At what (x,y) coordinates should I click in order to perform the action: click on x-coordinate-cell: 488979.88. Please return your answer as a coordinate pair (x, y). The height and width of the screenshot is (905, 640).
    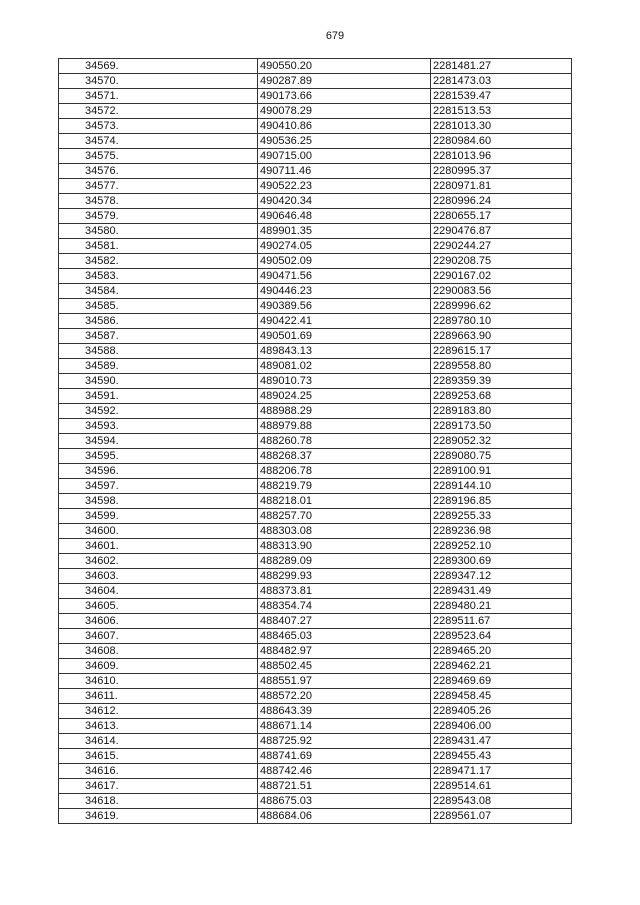
    Looking at the image, I should click on (344, 426).